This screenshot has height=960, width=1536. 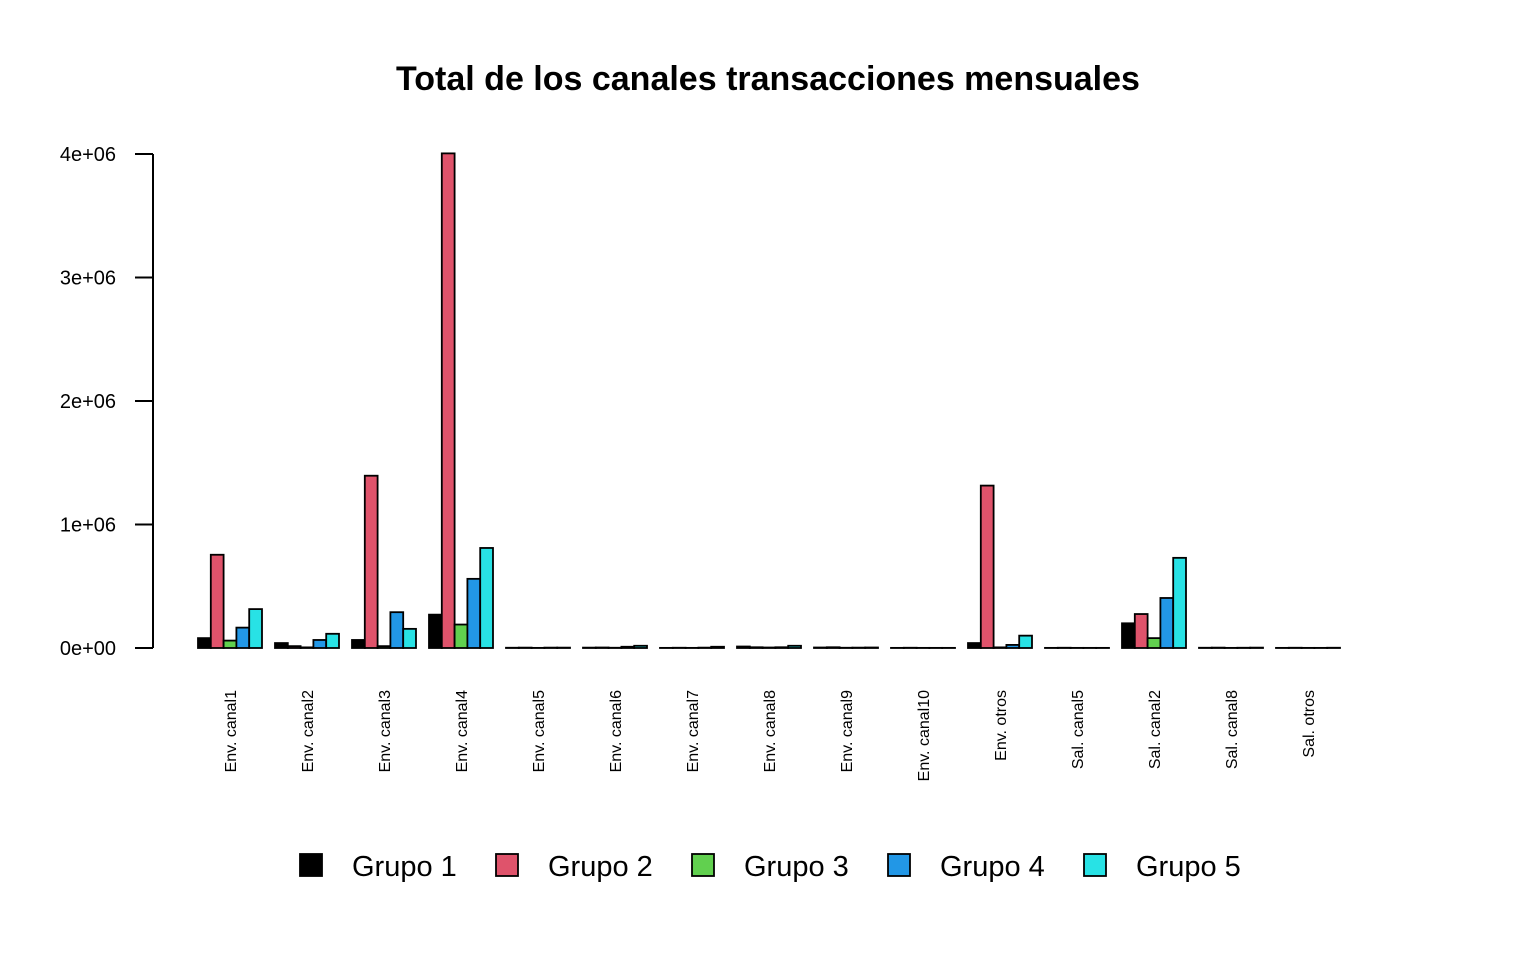 I want to click on legend: Grupo 1 Grupo 2 Grupo 3 Grupo 4 Grupo 5, so click(x=770, y=867).